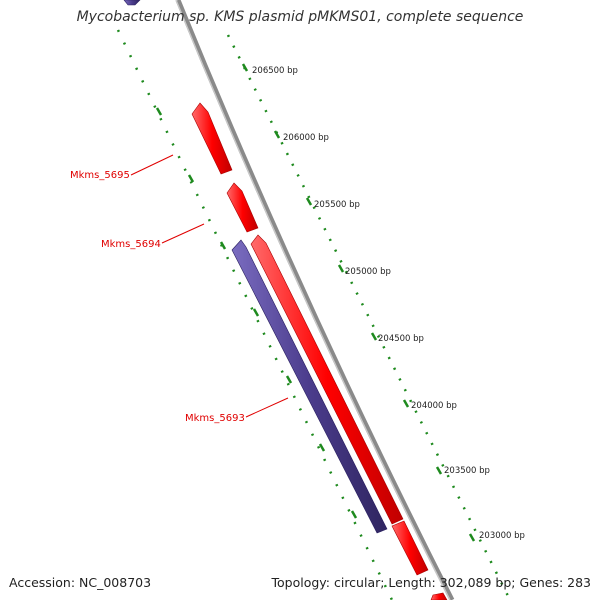 Image resolution: width=600 pixels, height=600 pixels. Describe the element at coordinates (401, 339) in the screenshot. I see `scale-label-204500: 204500 bp` at that location.